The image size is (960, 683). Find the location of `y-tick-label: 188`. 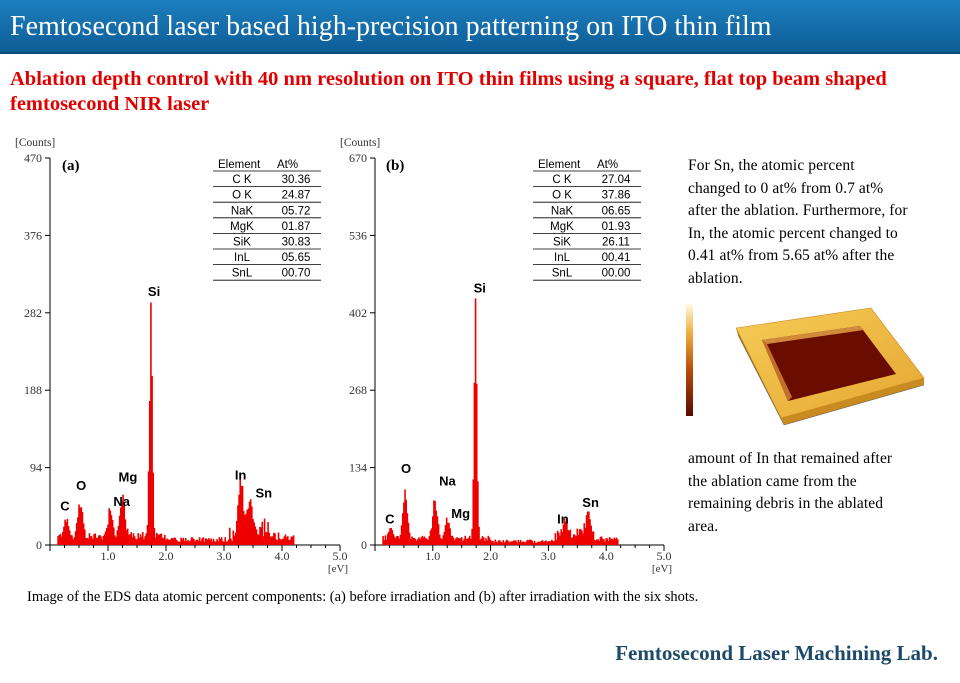

y-tick-label: 188 is located at coordinates (33, 390).